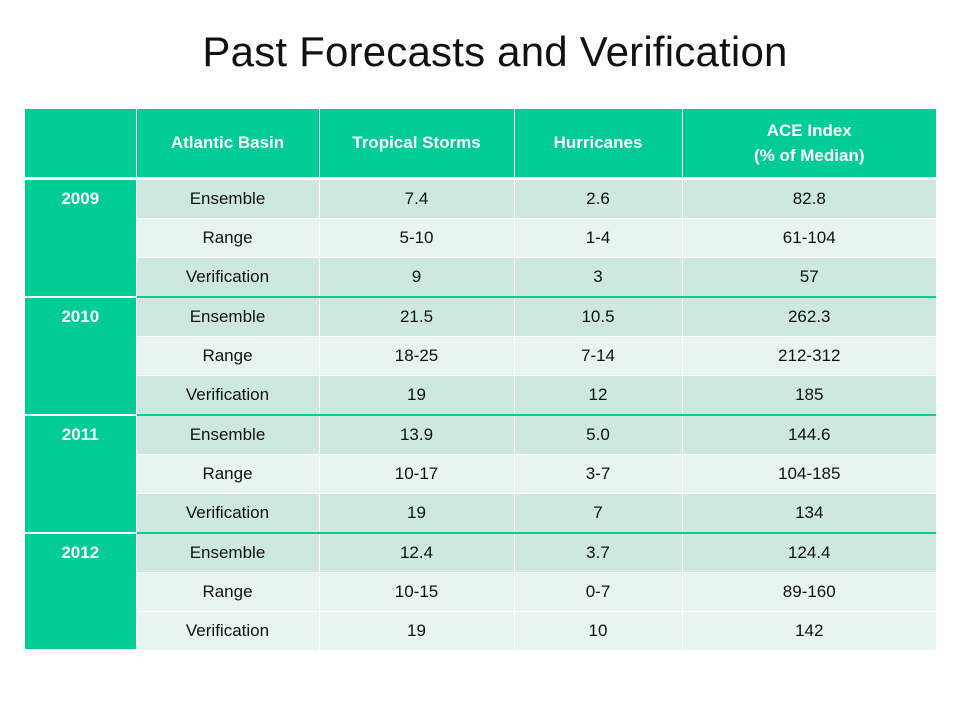  What do you see at coordinates (809, 592) in the screenshot?
I see `ace-index-cell: 89-160` at bounding box center [809, 592].